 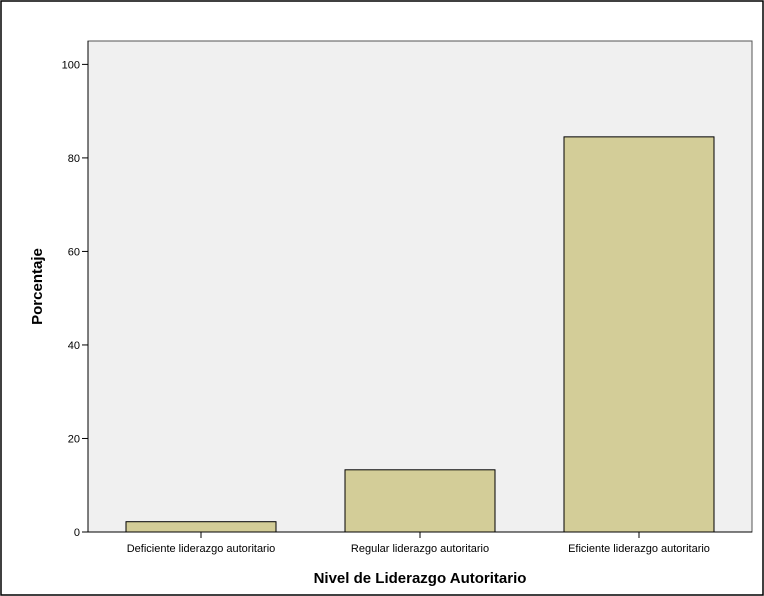 I want to click on y-axis-title: Porcentaje, so click(x=37, y=286).